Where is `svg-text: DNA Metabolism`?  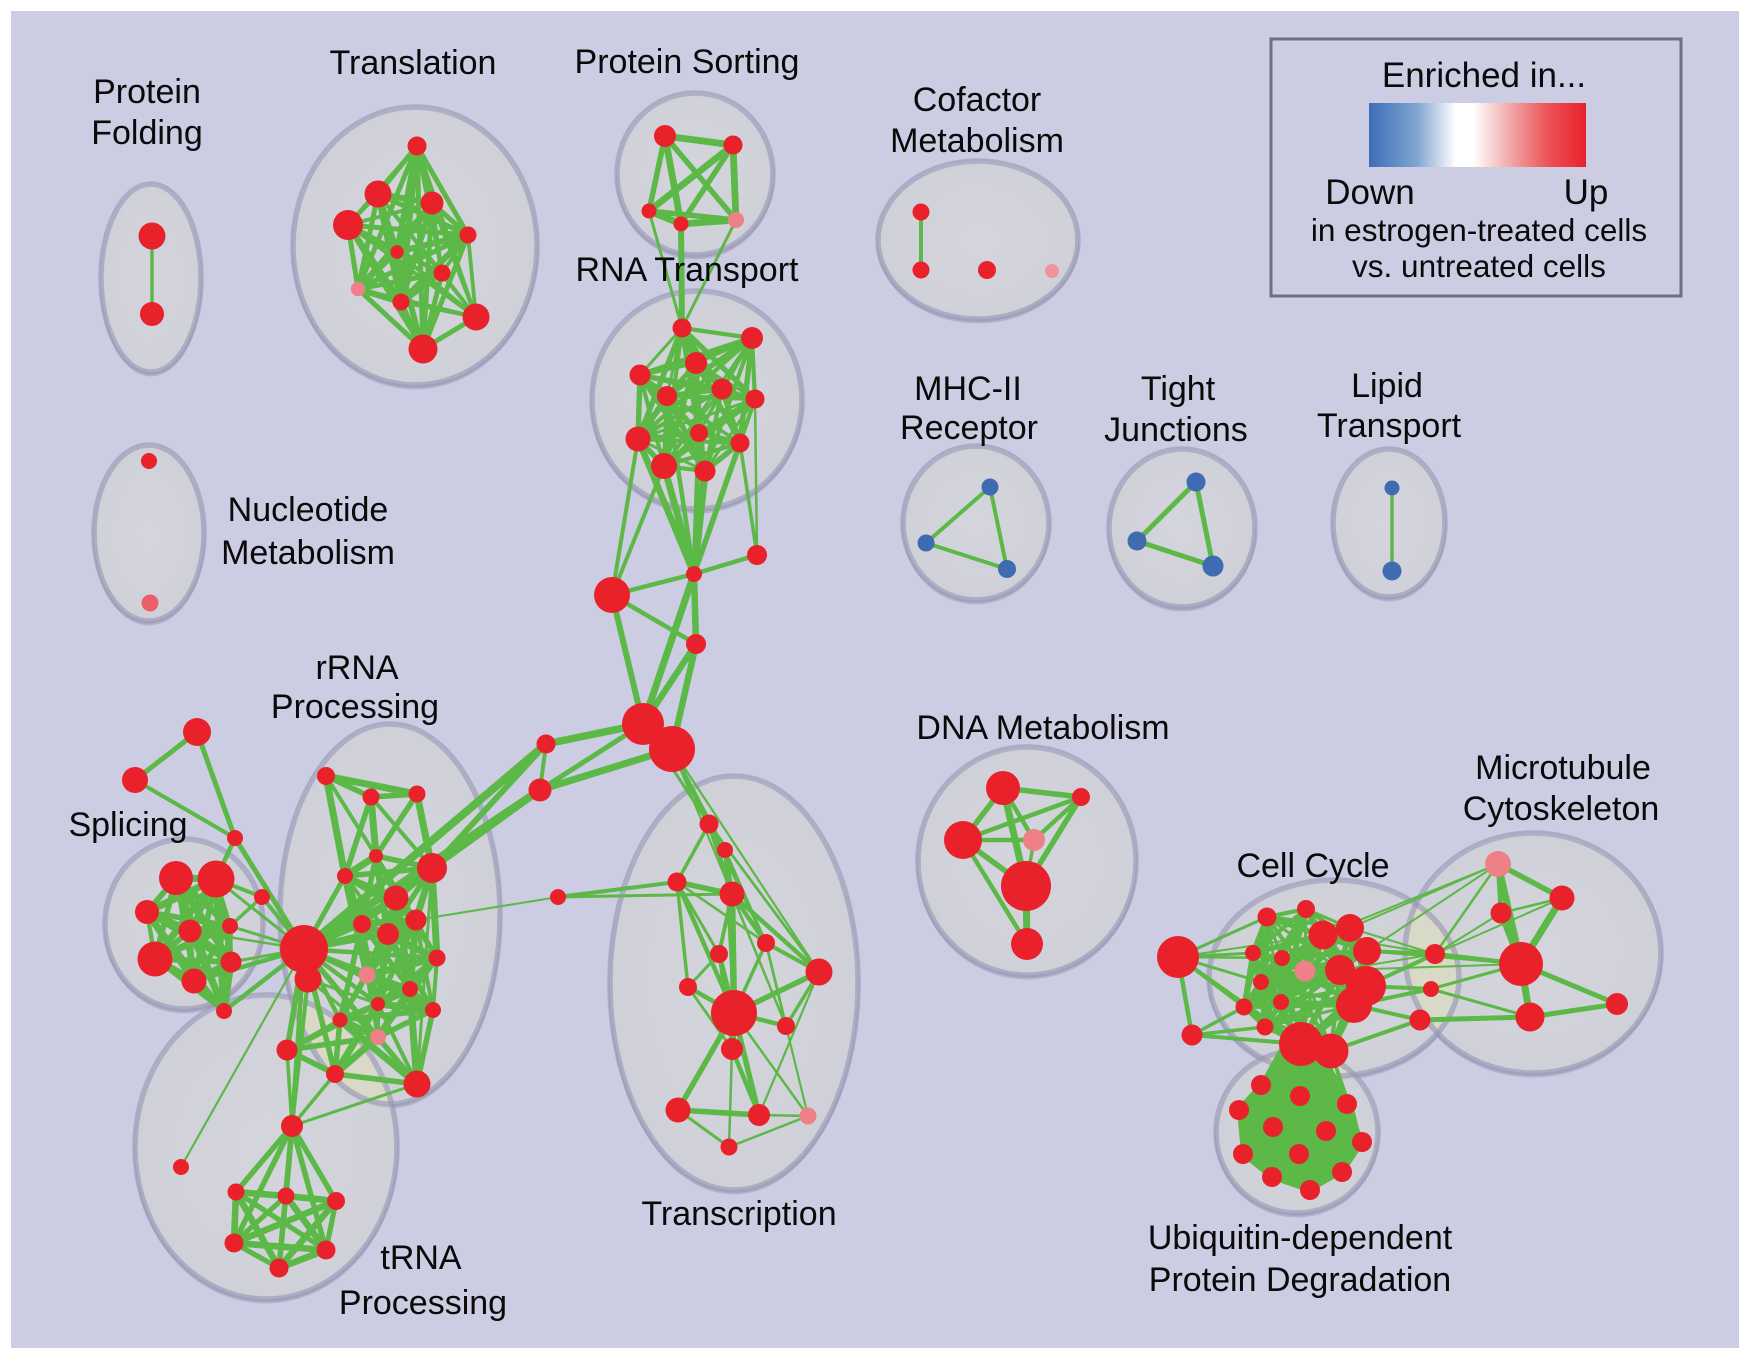
svg-text: DNA Metabolism is located at coordinates (1042, 728).